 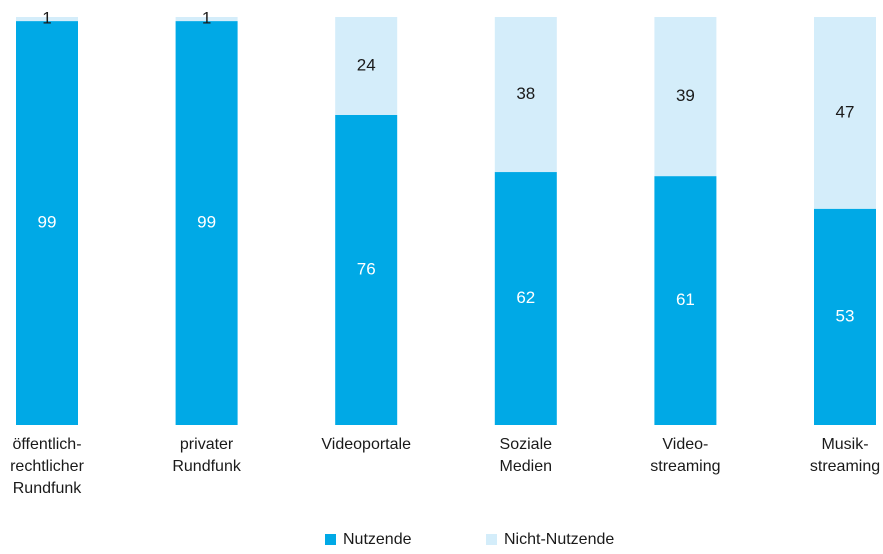 I want to click on x-tick-label: Medien, so click(x=526, y=466).